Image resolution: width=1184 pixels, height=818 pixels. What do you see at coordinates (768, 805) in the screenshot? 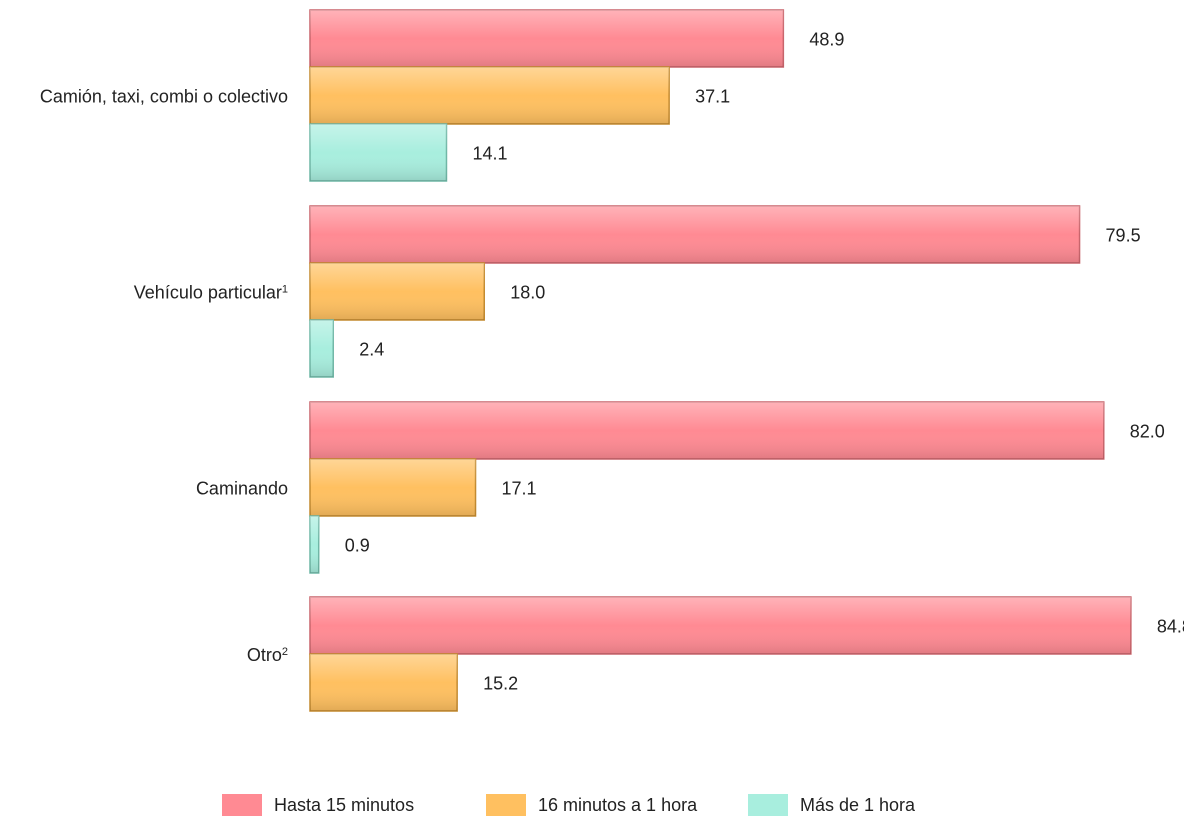
I see `legend-swatch-teal` at bounding box center [768, 805].